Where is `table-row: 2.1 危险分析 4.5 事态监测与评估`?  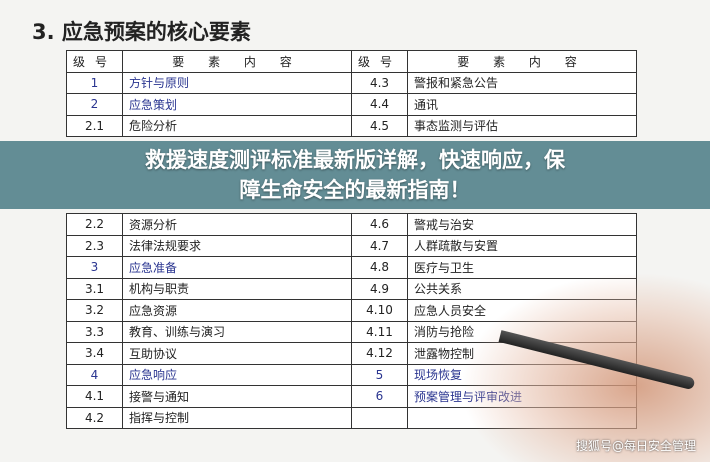 table-row: 2.1 危险分析 4.5 事态监测与评估 is located at coordinates (351, 125).